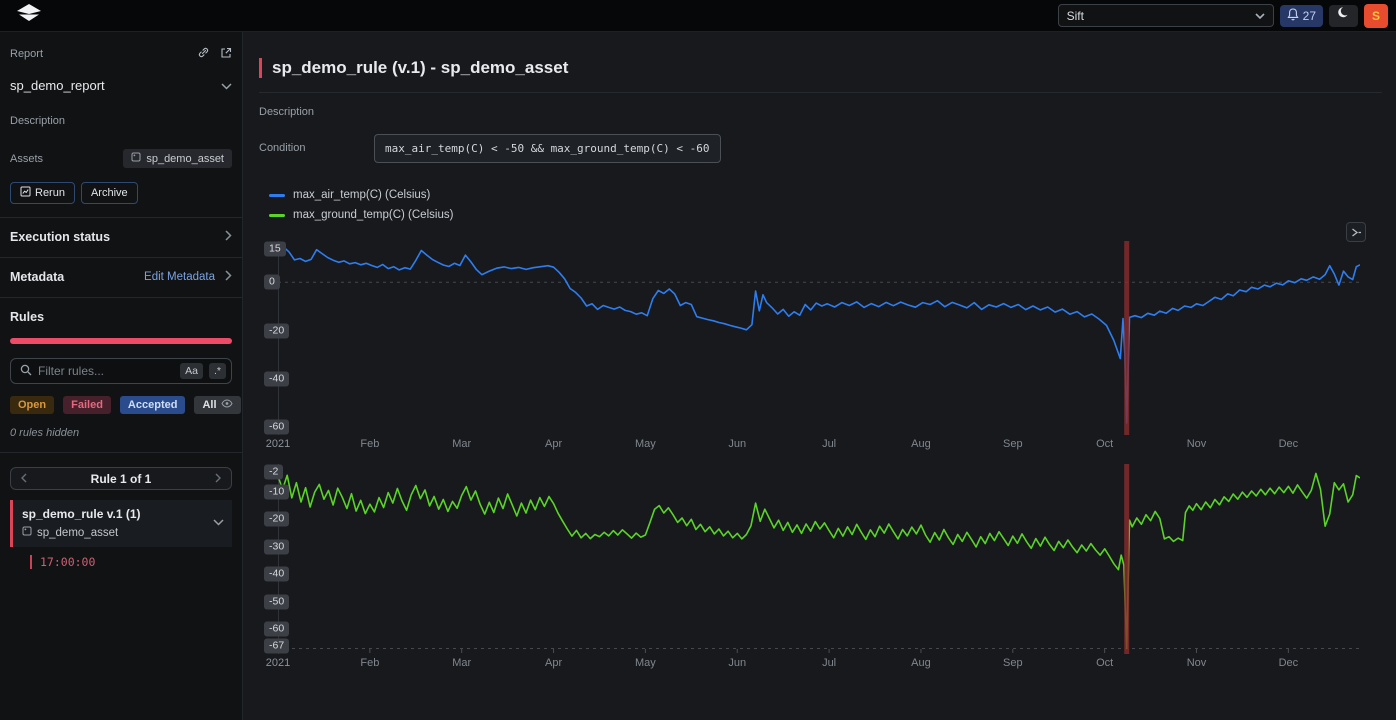 The image size is (1396, 720). What do you see at coordinates (1293, 15) in the screenshot?
I see `bell-icon` at bounding box center [1293, 15].